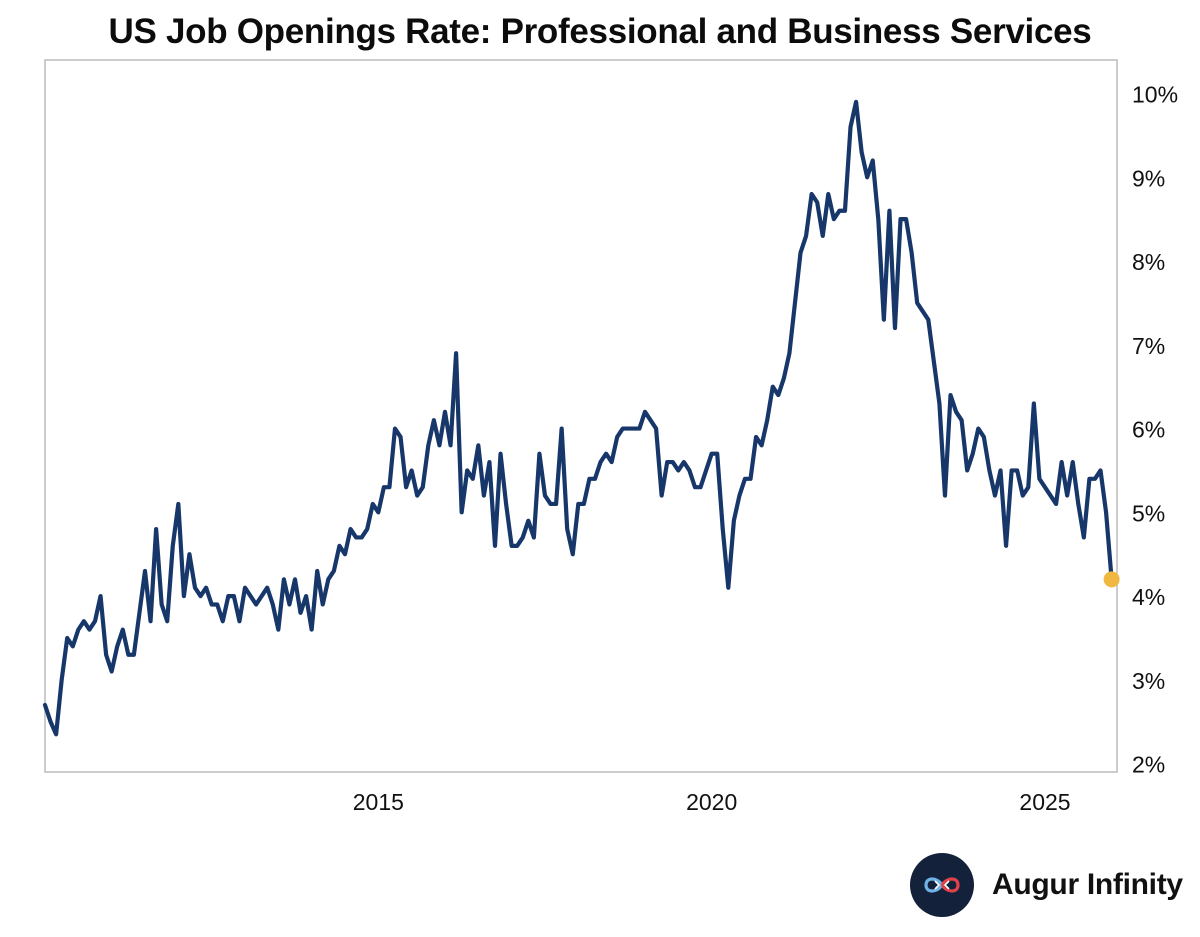 This screenshot has height=937, width=1200. What do you see at coordinates (1148, 262) in the screenshot?
I see `y-tick-label: 8%` at bounding box center [1148, 262].